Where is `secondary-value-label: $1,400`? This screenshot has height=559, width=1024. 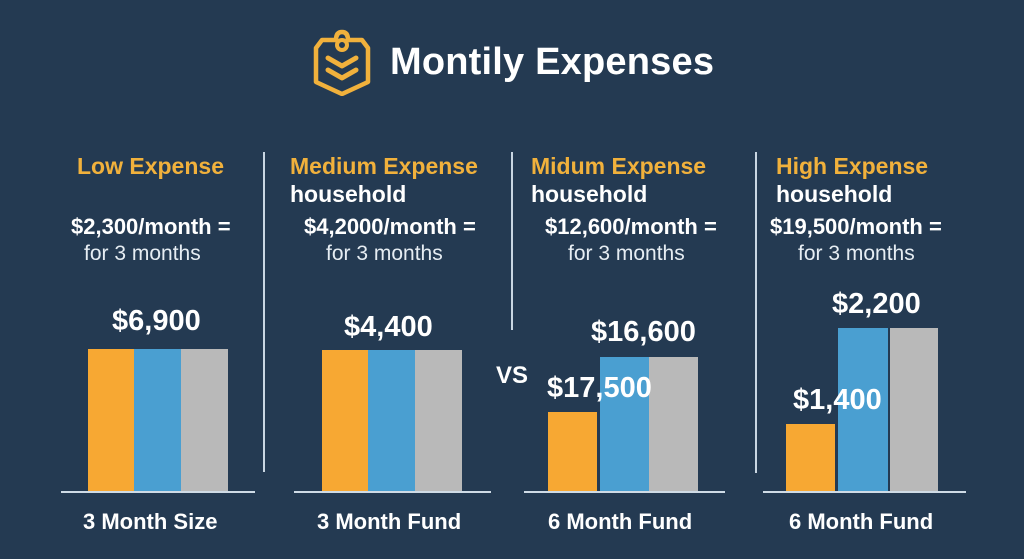 secondary-value-label: $1,400 is located at coordinates (837, 400).